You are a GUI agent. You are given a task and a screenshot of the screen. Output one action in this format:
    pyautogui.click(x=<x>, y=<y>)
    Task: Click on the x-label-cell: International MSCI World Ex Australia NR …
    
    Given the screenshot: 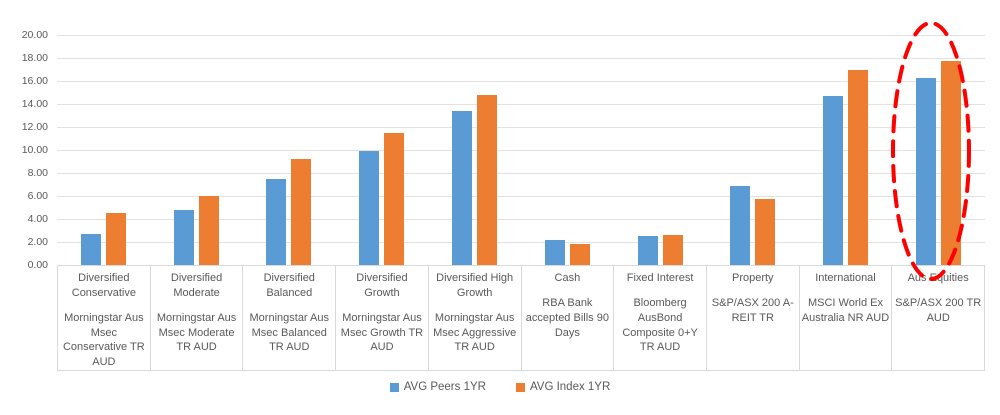 What is the action you would take?
    pyautogui.click(x=845, y=318)
    